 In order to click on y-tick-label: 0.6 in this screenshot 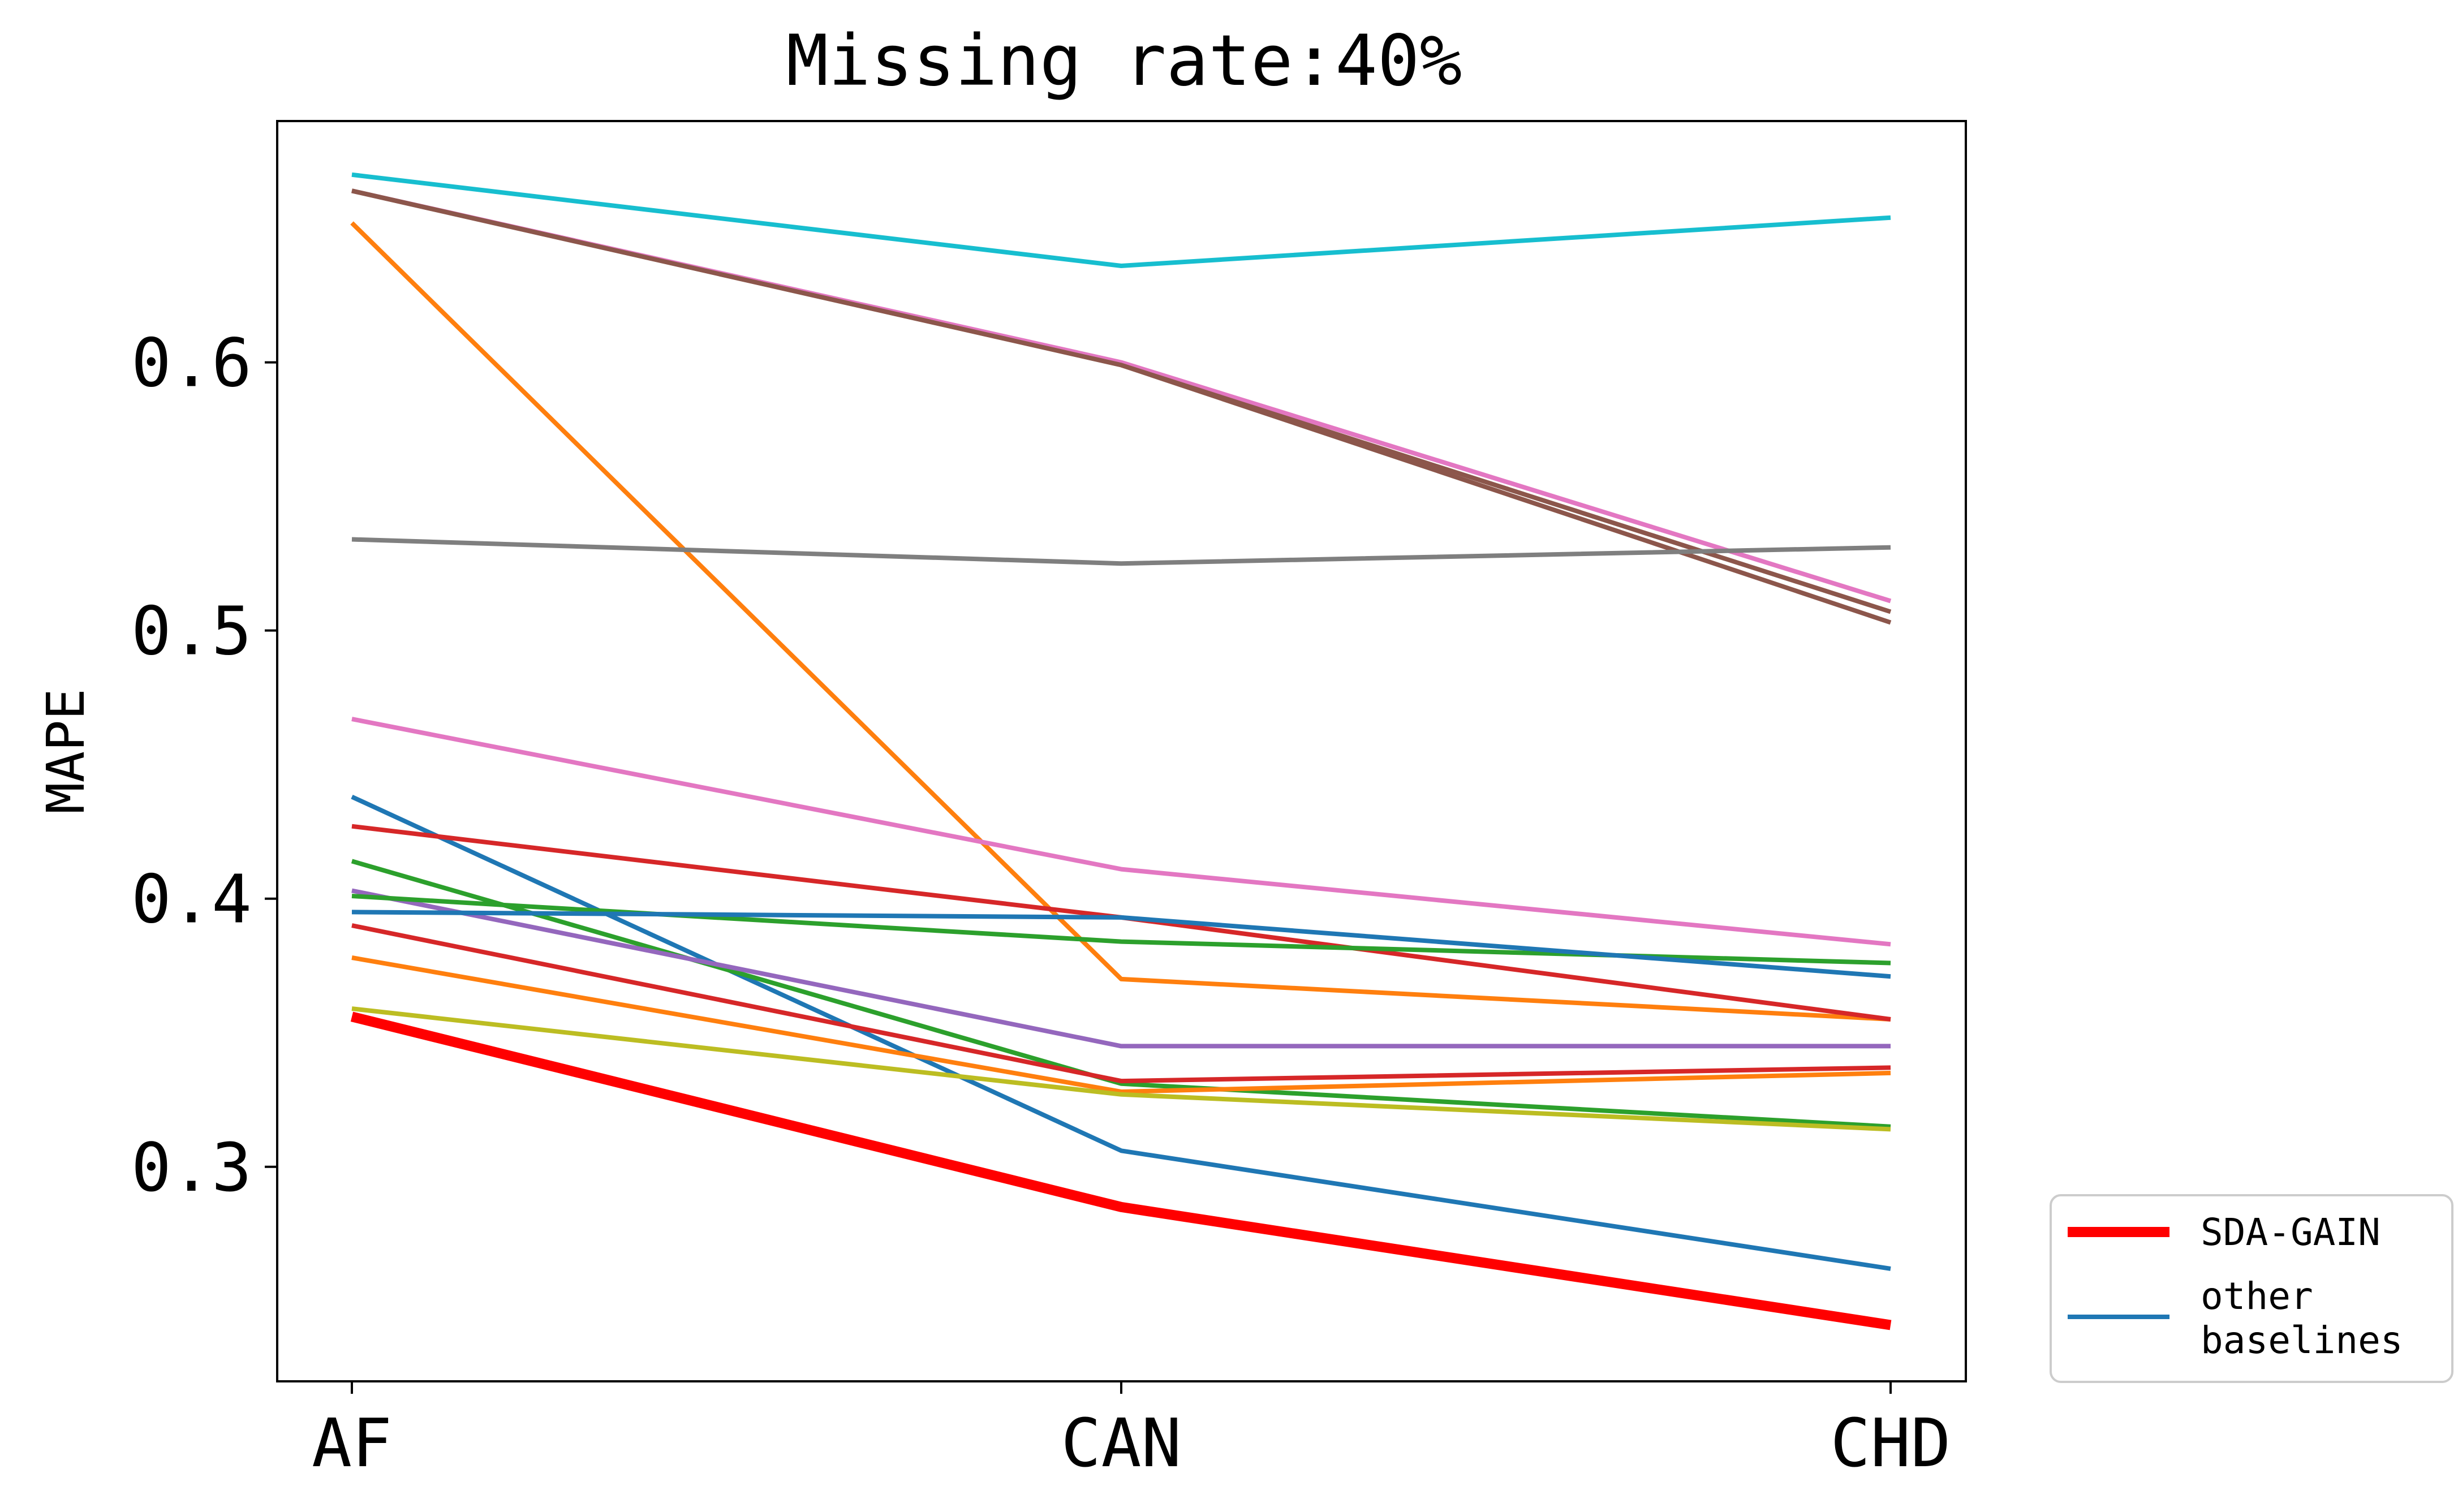, I will do `click(191, 363)`.